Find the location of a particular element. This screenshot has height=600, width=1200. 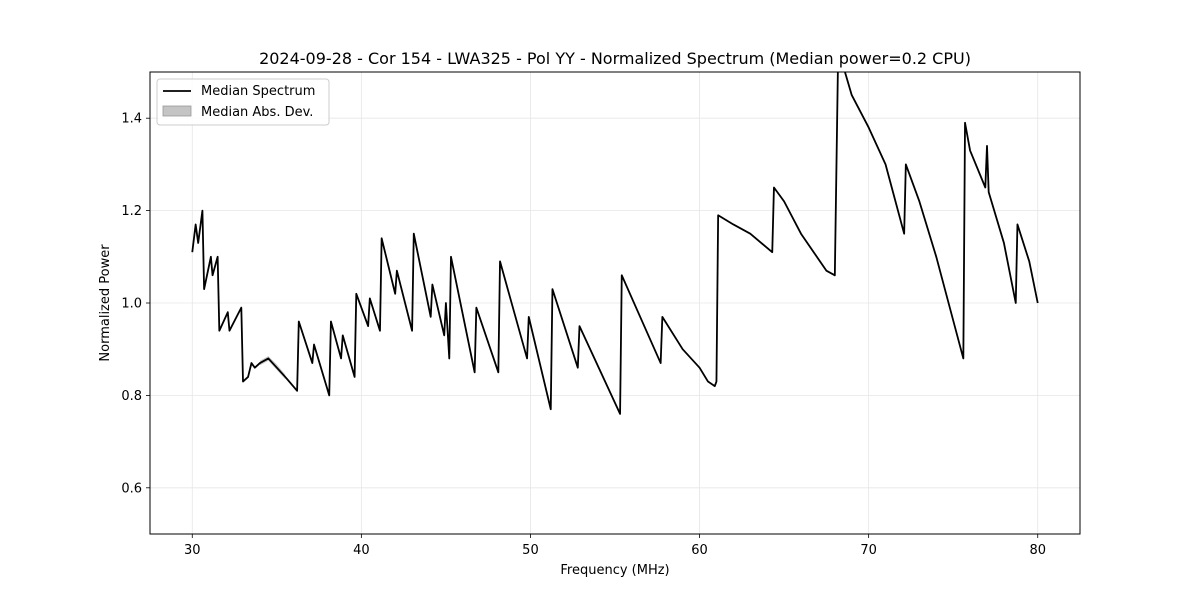

x-tick-label: 80 is located at coordinates (1037, 550).